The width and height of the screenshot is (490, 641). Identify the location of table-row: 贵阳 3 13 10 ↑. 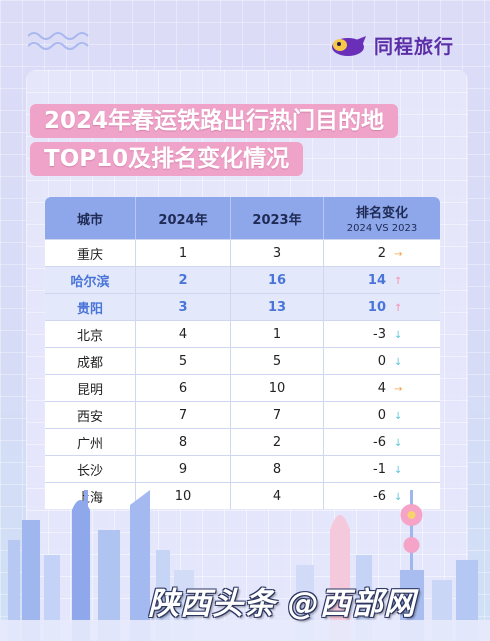
(242, 306).